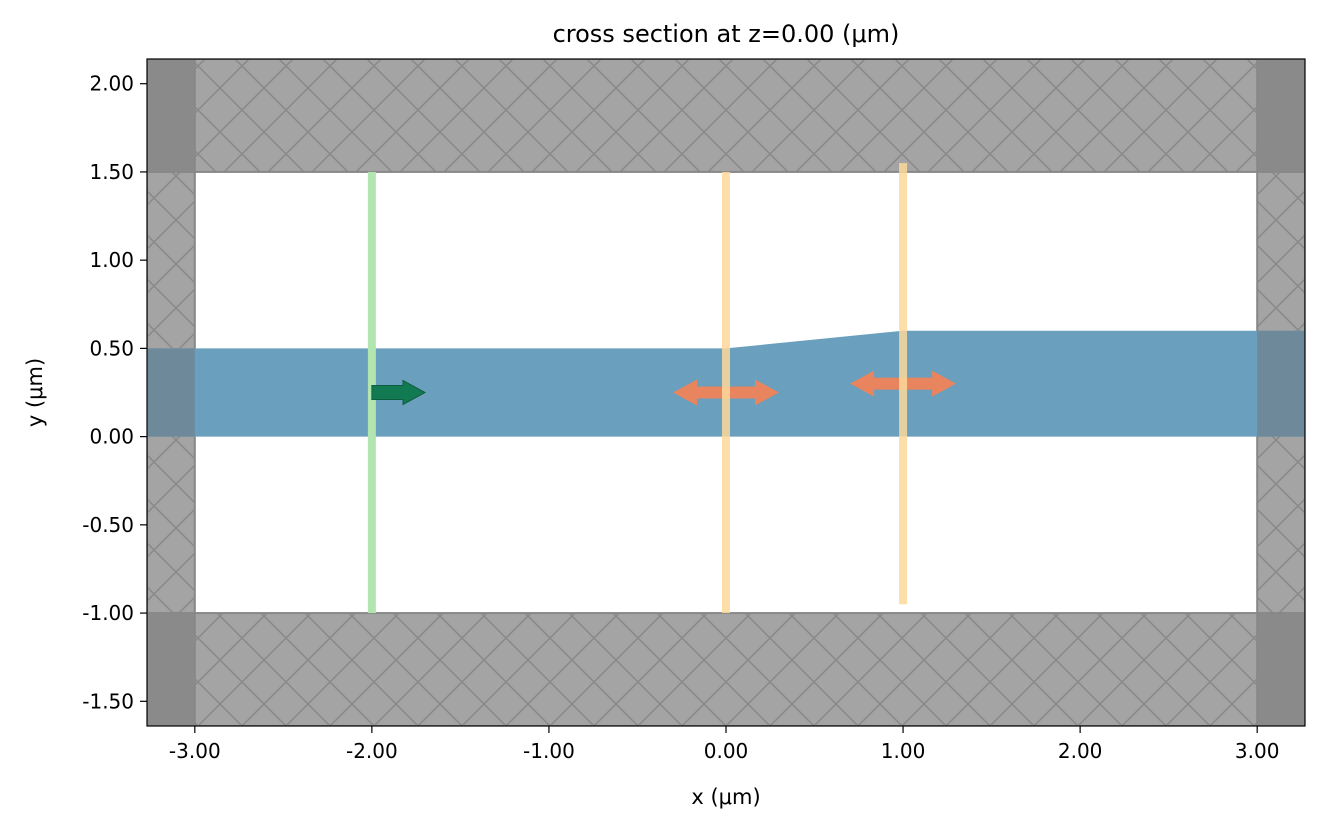 This screenshot has width=1324, height=830. Describe the element at coordinates (372, 751) in the screenshot. I see `x-tick-label-1: -2.00` at that location.